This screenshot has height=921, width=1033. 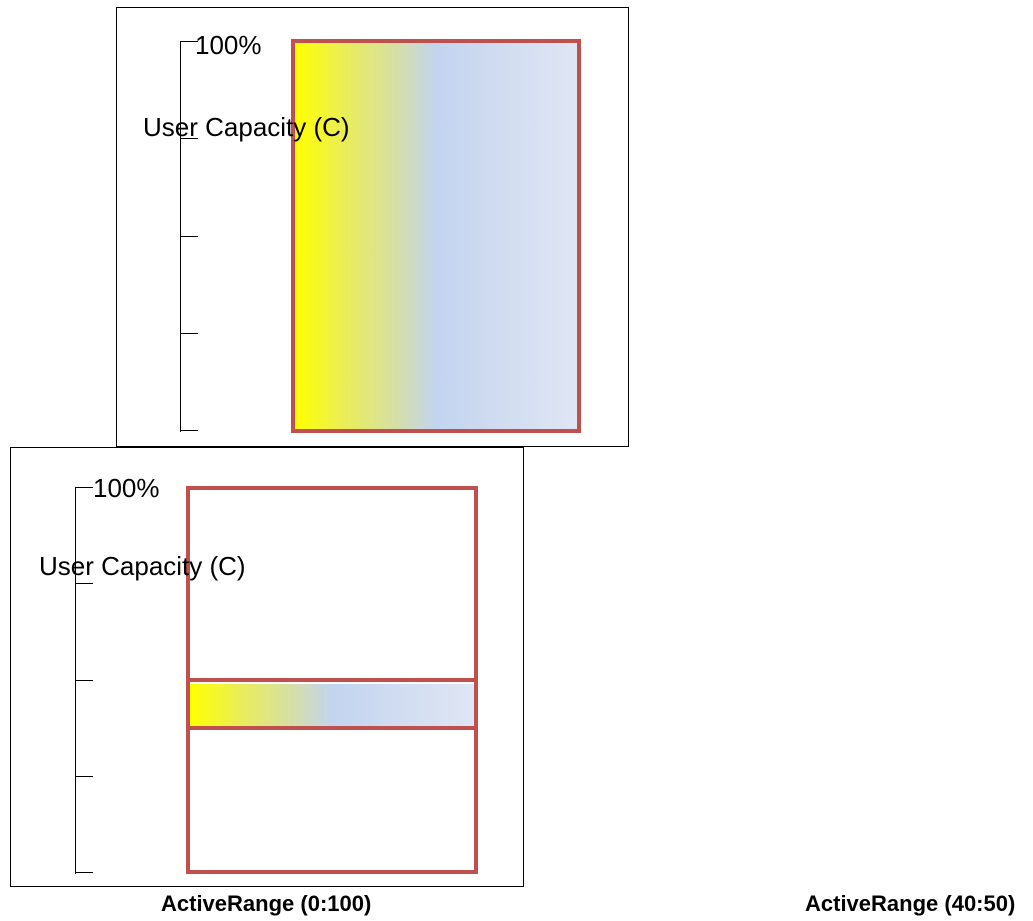 What do you see at coordinates (910, 903) in the screenshot?
I see `caption-active-range-right: ActiveRange (40:50)` at bounding box center [910, 903].